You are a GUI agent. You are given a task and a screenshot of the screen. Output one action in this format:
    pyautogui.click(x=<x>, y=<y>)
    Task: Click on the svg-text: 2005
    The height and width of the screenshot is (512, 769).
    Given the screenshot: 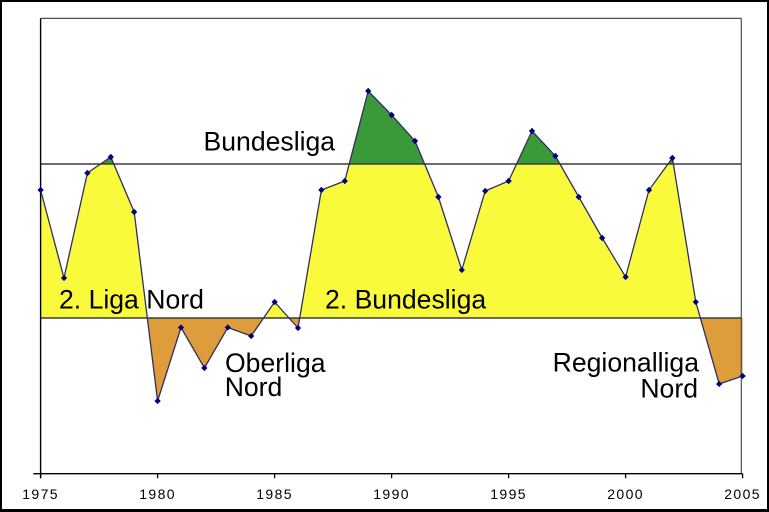 What is the action you would take?
    pyautogui.click(x=742, y=494)
    